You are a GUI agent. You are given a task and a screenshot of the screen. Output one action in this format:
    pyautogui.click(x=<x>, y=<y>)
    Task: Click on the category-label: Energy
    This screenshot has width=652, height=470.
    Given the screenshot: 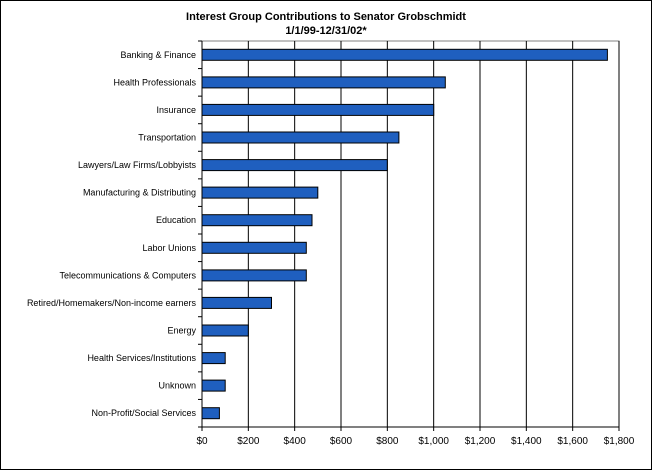 What is the action you would take?
    pyautogui.click(x=181, y=331)
    